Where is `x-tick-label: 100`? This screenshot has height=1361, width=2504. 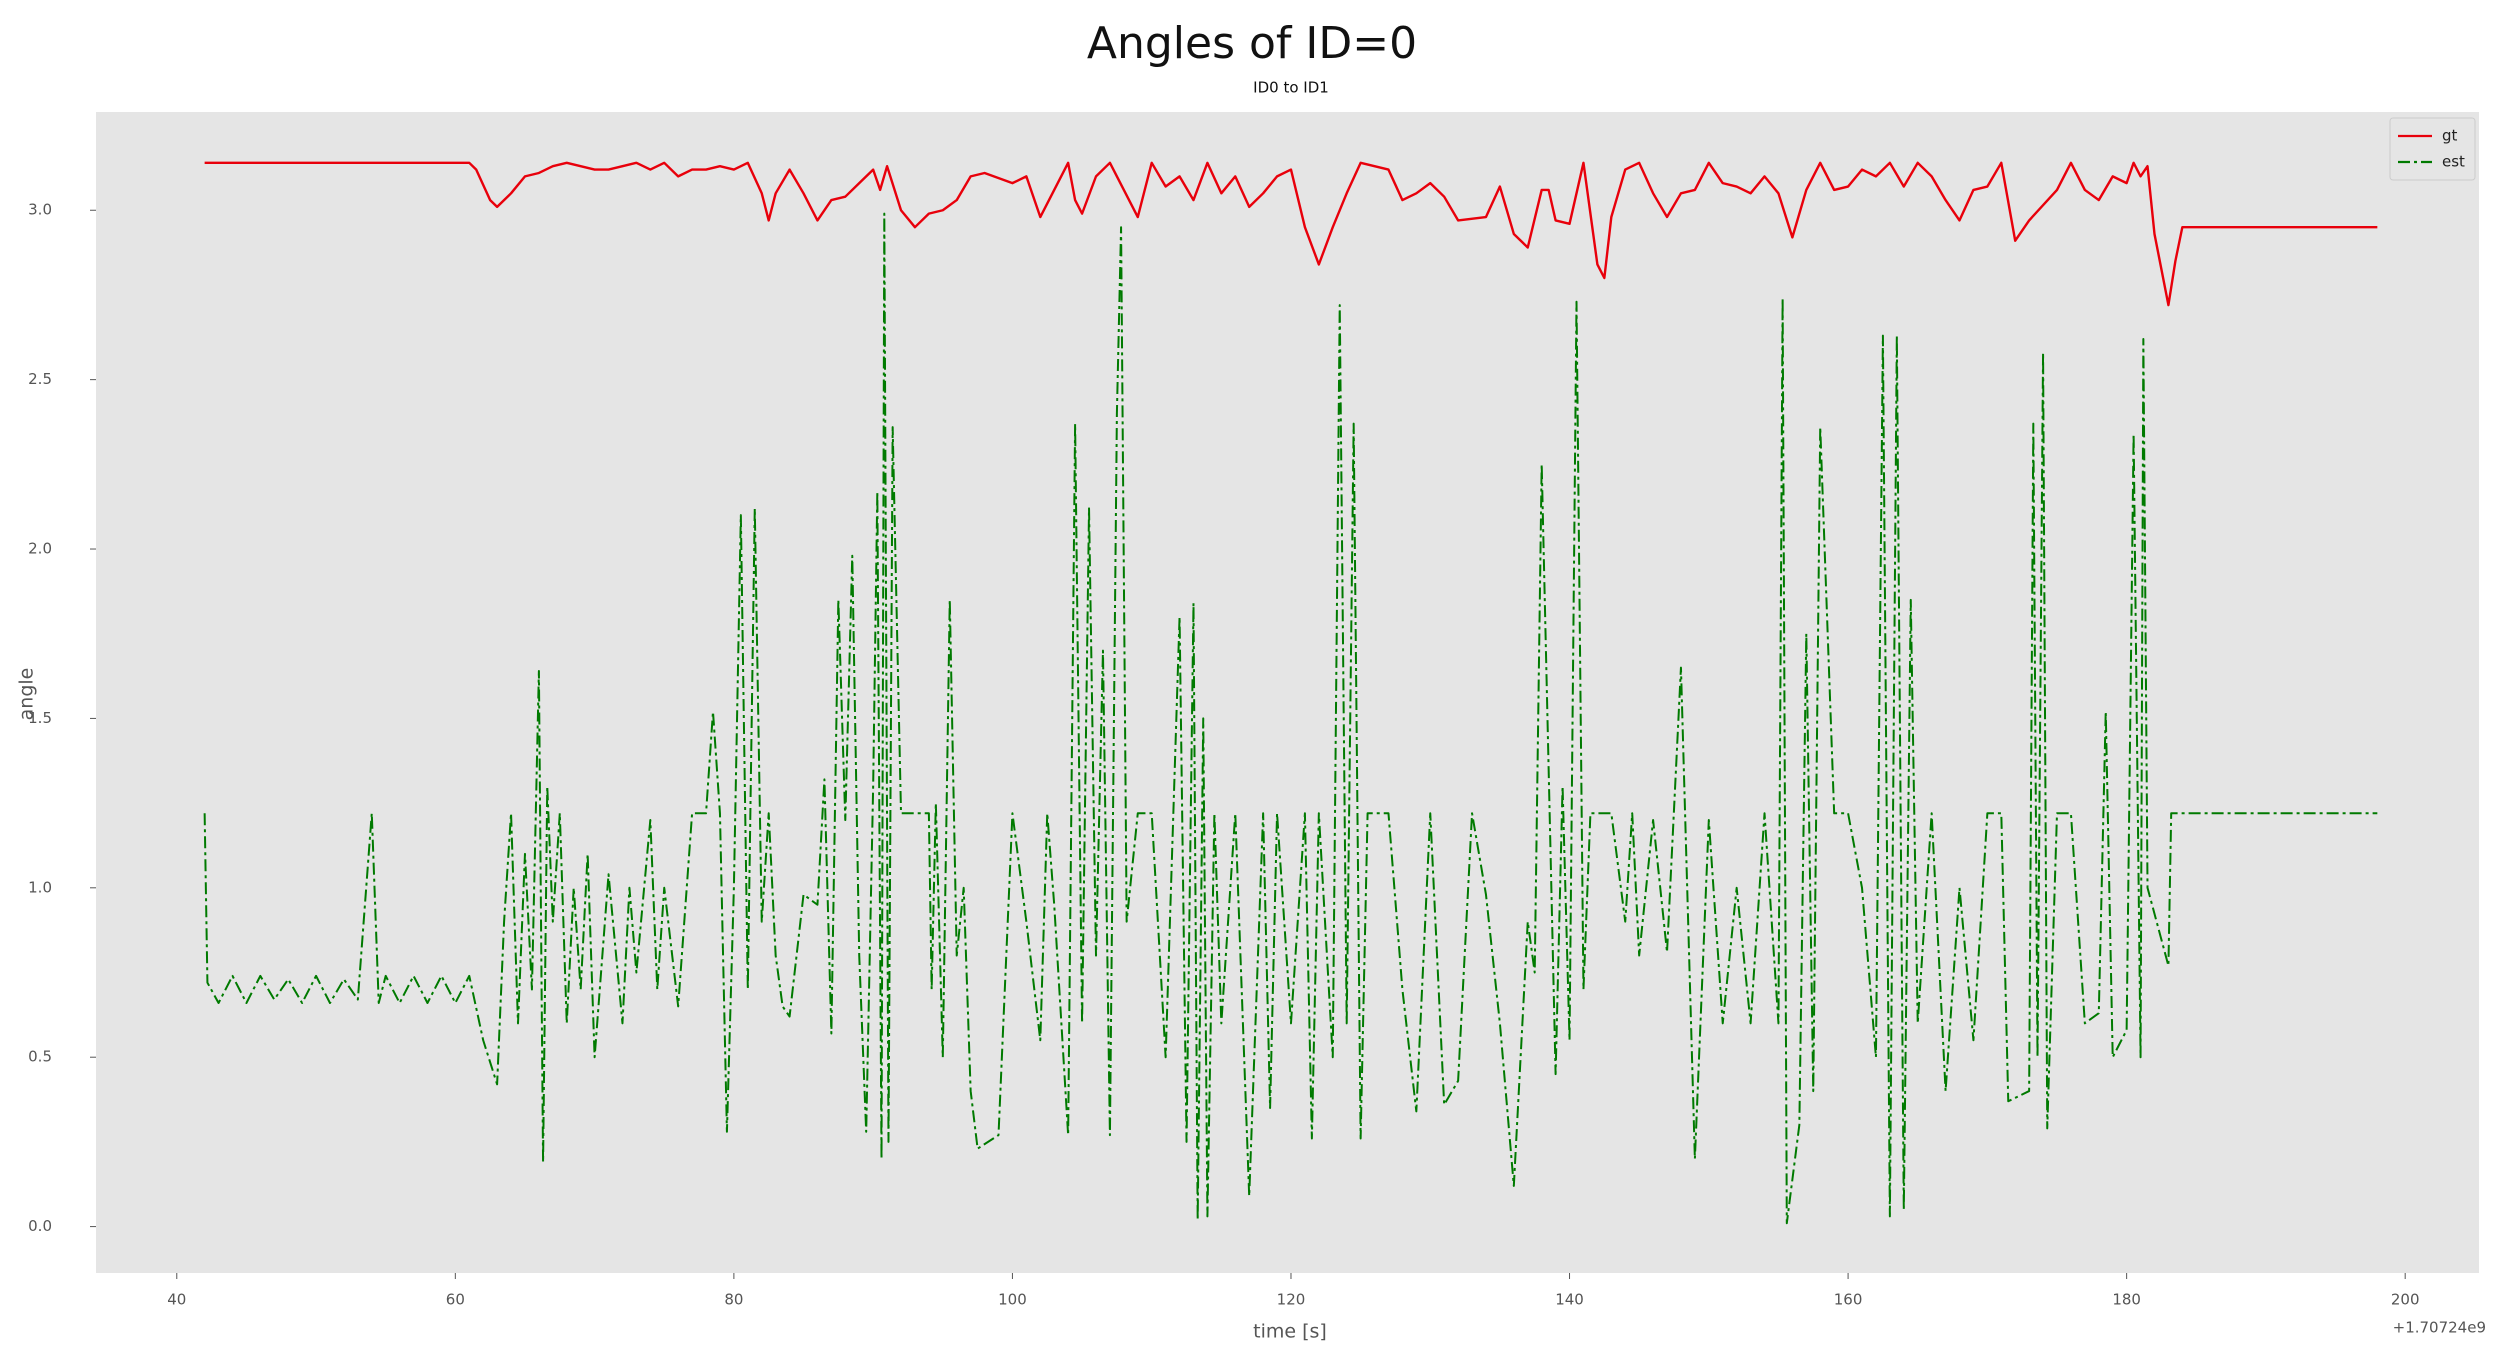 x-tick-label: 100 is located at coordinates (1012, 1300).